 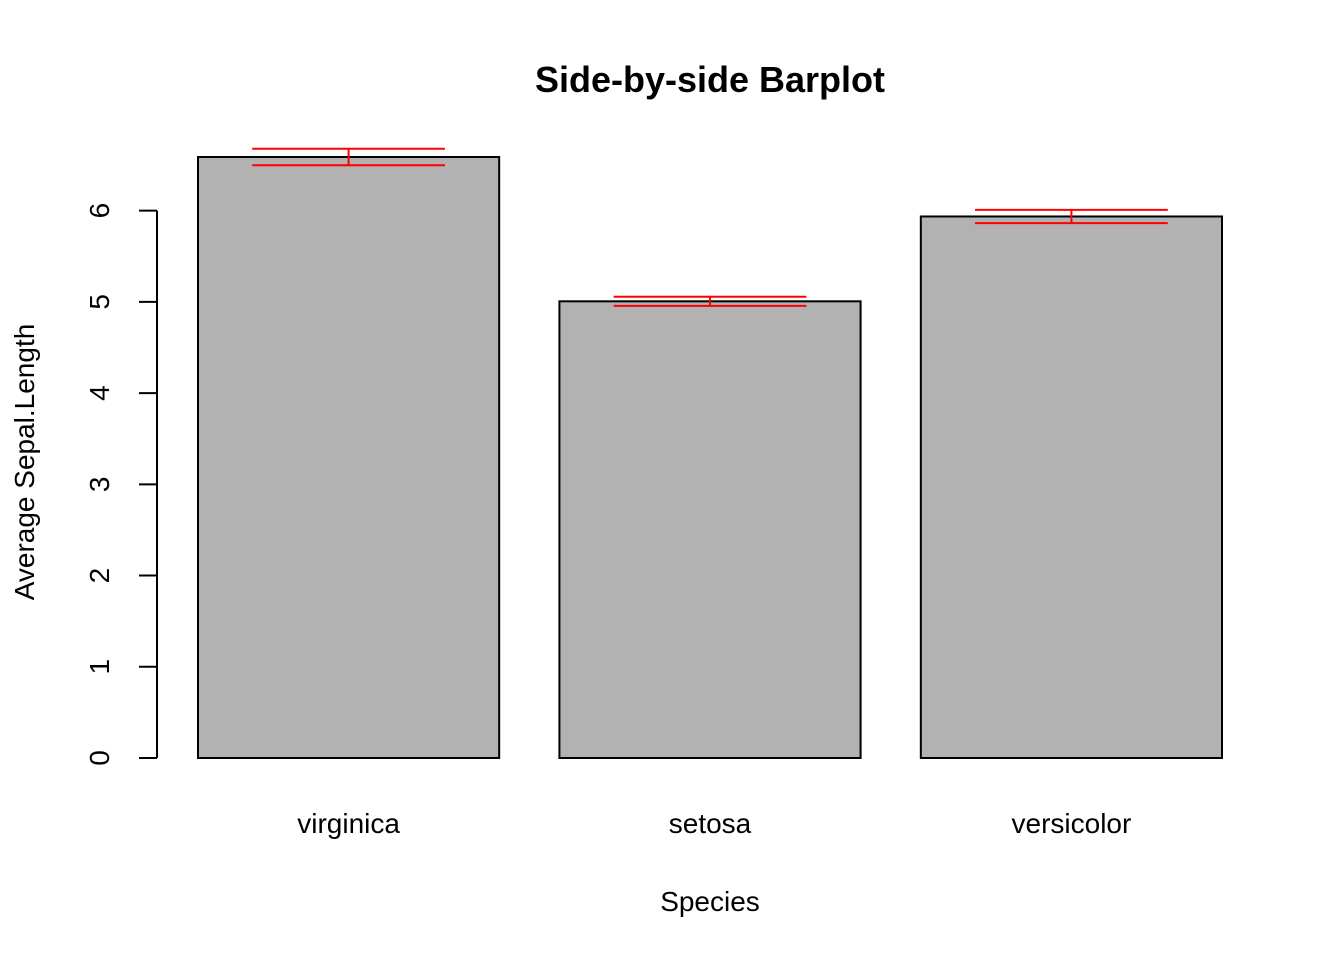 I want to click on y-tick-label-0: 0, so click(x=99, y=758).